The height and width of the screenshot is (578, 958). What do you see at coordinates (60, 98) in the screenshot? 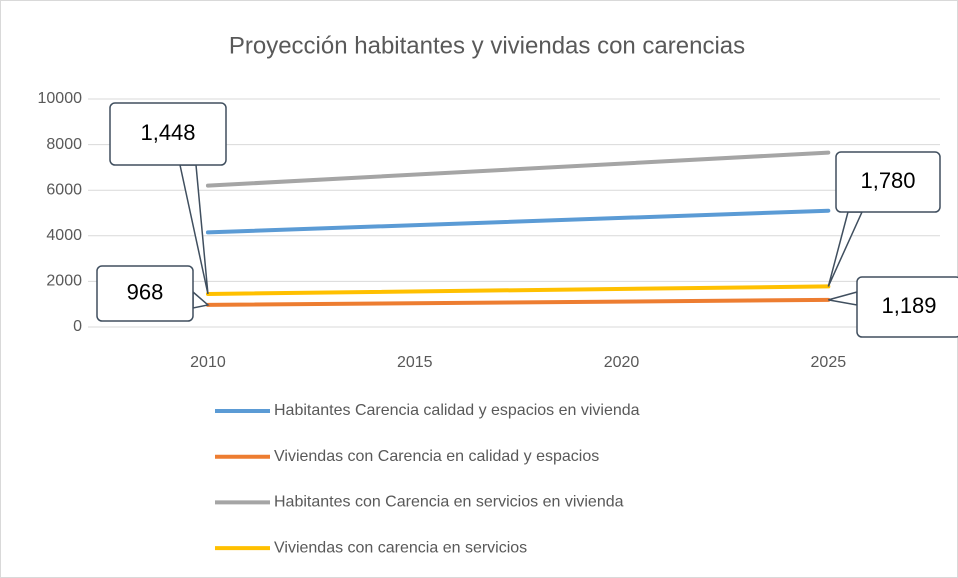
I see `y-tick-label: 10000` at bounding box center [60, 98].